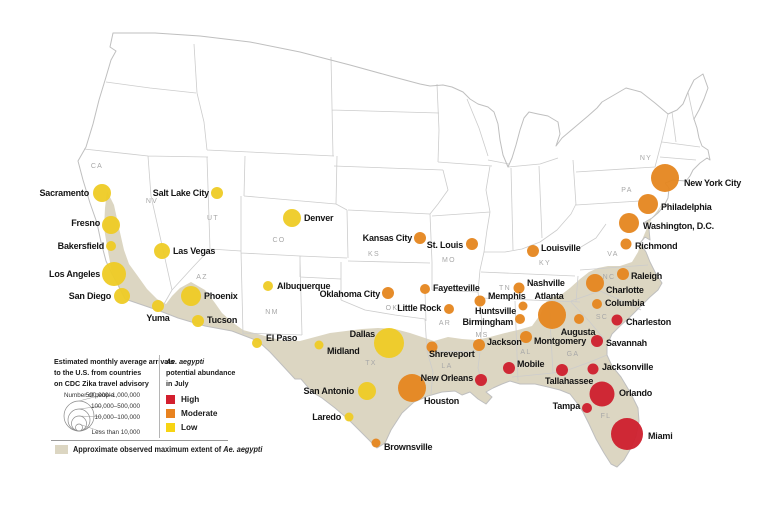 Image resolution: width=768 pixels, height=509 pixels. Describe the element at coordinates (612, 254) in the screenshot. I see `state-label-va: VA` at that location.